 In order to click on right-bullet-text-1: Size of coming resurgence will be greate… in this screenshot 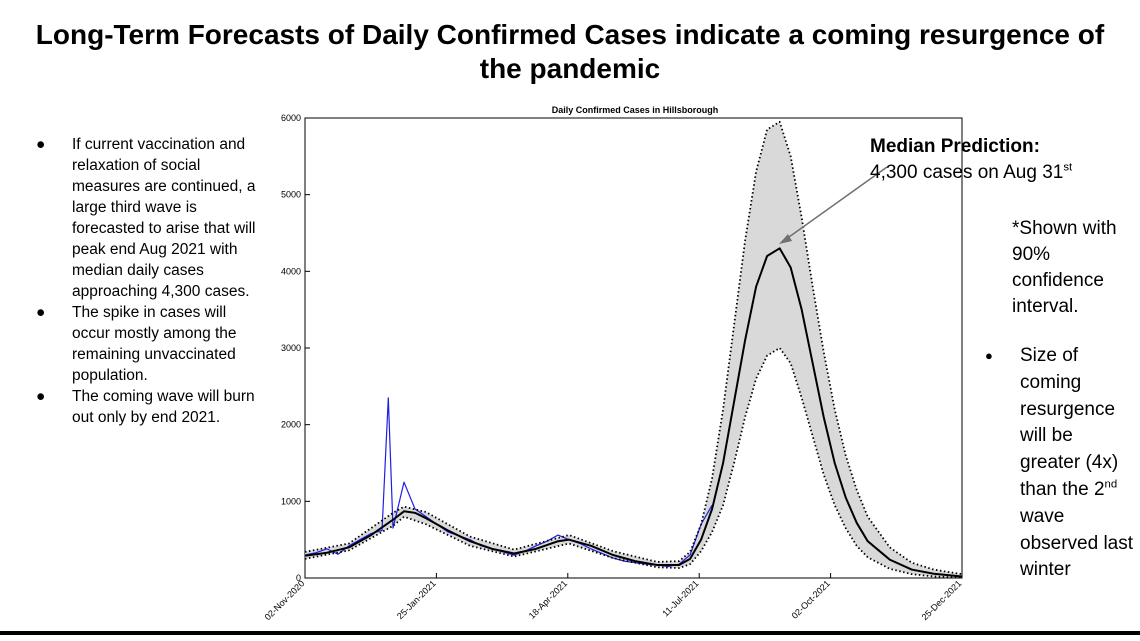, I will do `click(1069, 422)`.